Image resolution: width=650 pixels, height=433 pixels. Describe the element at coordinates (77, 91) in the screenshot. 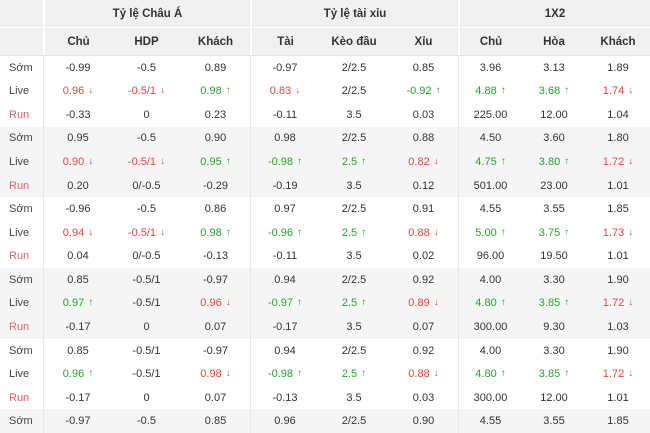

I see `odds-cell: 0.96 ↓` at that location.